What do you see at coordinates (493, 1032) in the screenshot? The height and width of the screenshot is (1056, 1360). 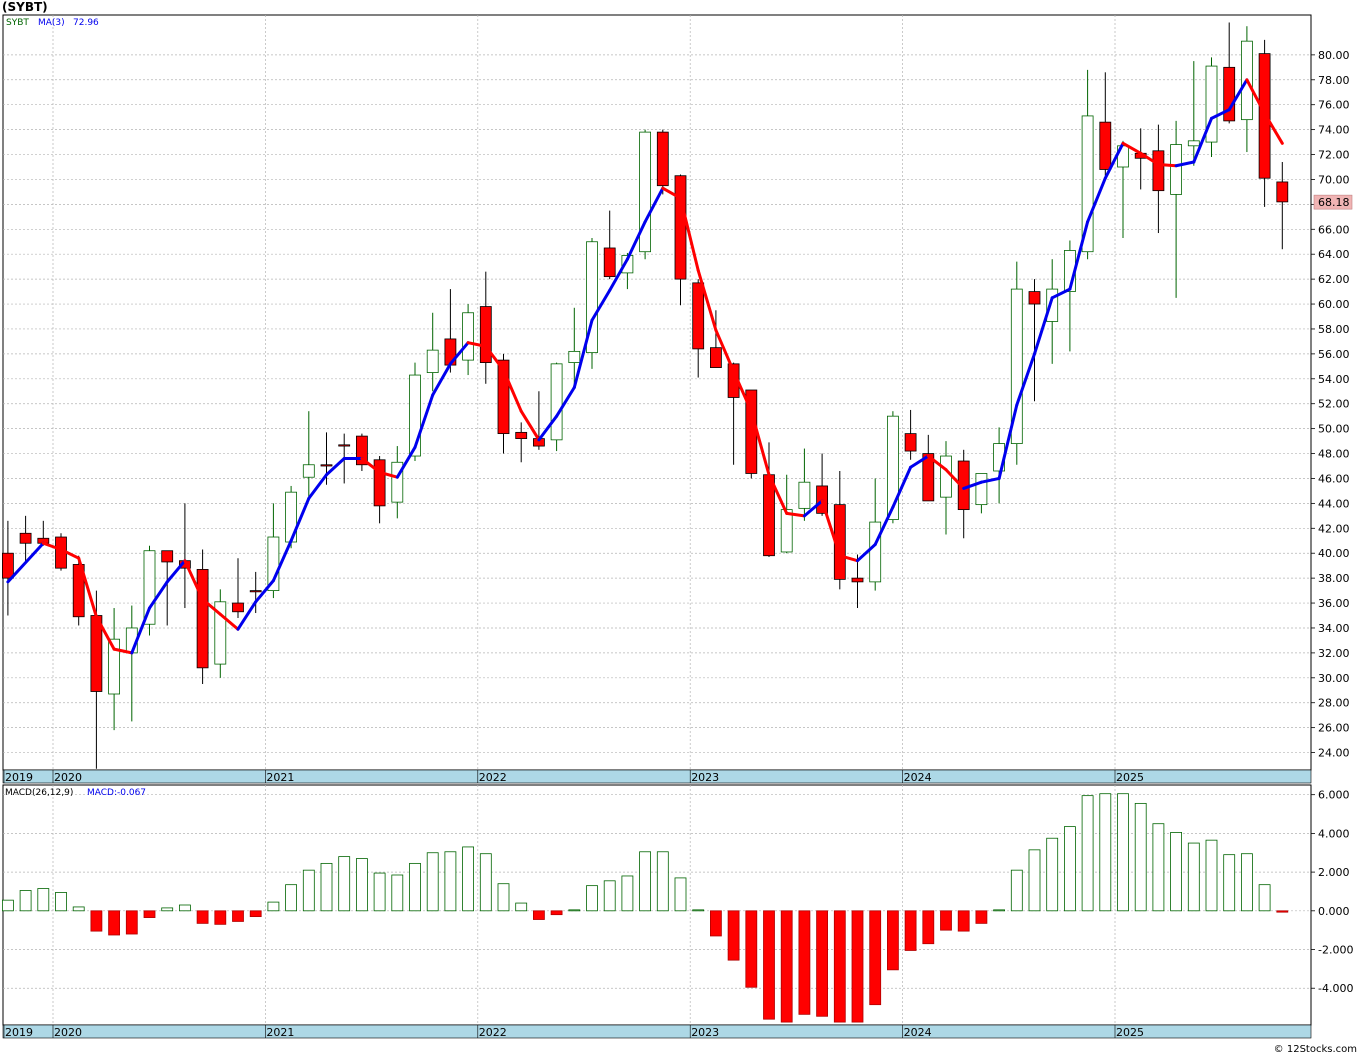 I see `macd-x-tick-label: 2022` at bounding box center [493, 1032].